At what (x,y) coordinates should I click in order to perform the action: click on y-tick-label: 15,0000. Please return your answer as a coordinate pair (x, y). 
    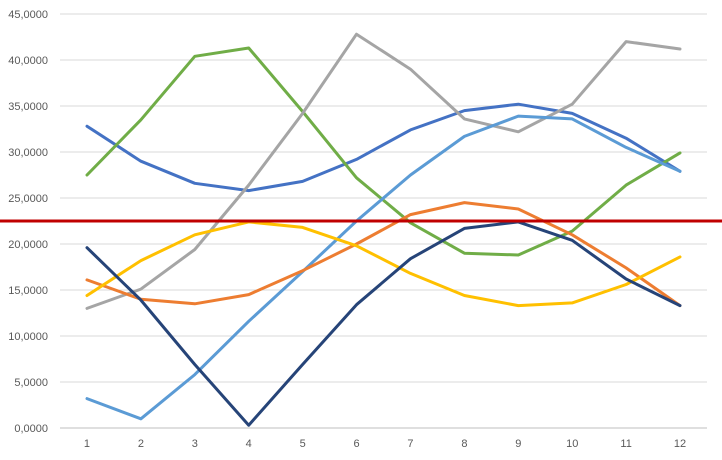
    Looking at the image, I should click on (28, 291).